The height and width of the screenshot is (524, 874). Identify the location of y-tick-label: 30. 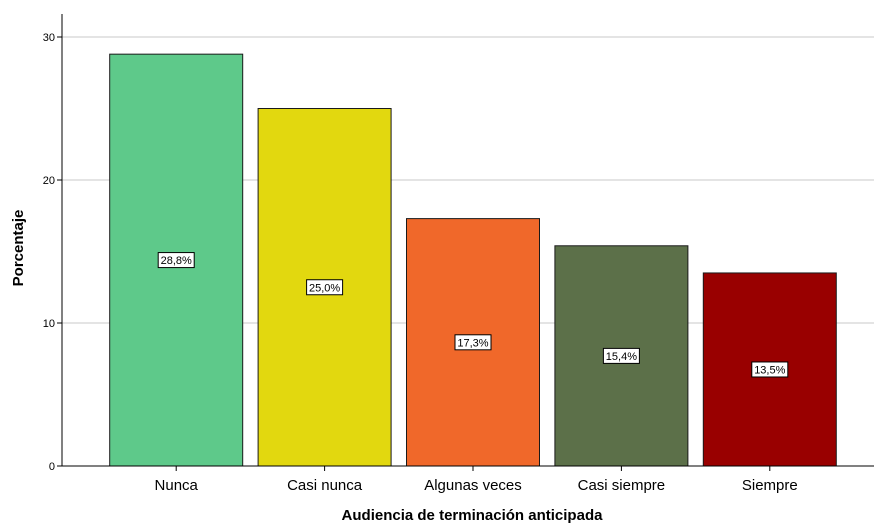
(49, 38).